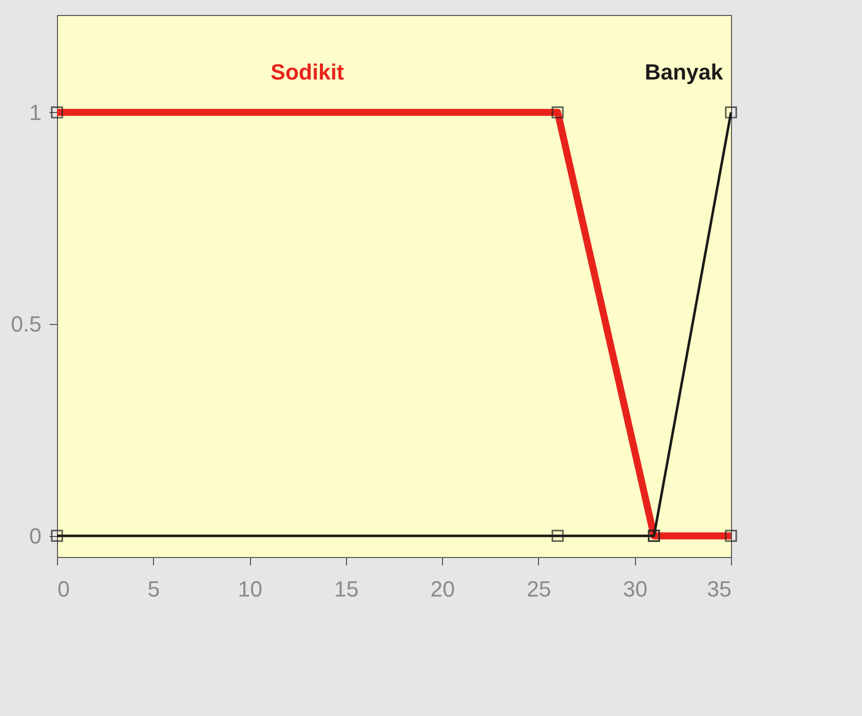  I want to click on y-tick-label: 0.5, so click(26, 324).